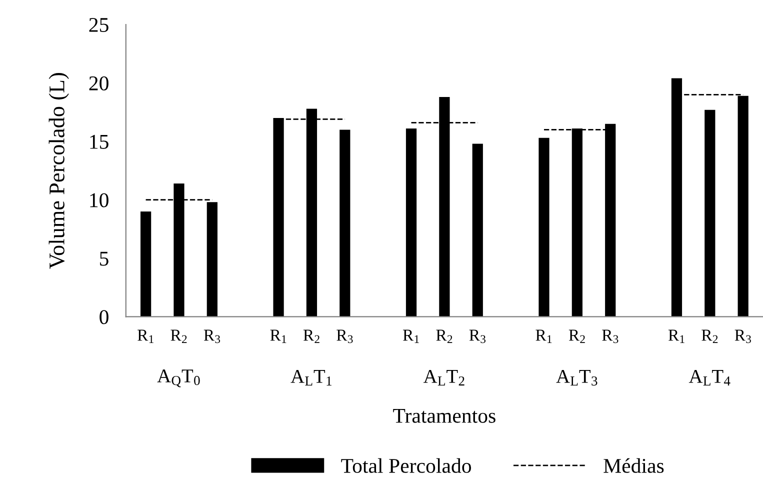  Describe the element at coordinates (709, 378) in the screenshot. I see `text: A$_{L}$T$_{4}$` at that location.